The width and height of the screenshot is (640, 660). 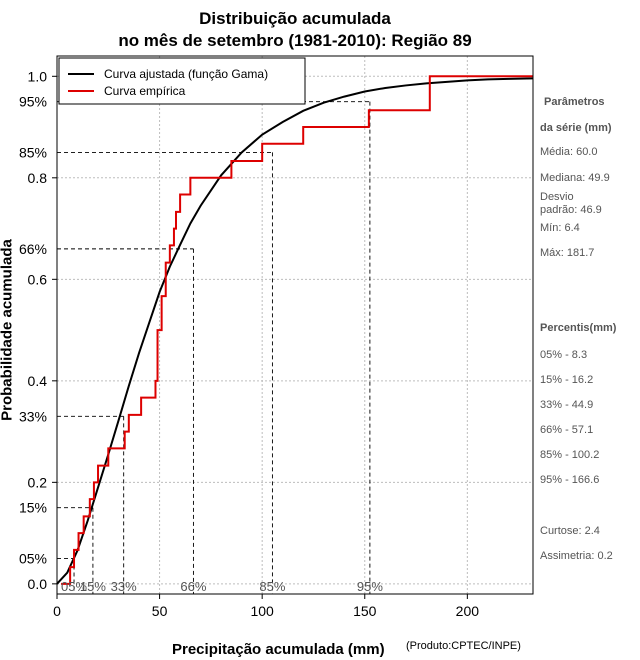 What do you see at coordinates (463, 646) in the screenshot?
I see `product-credit: (Produto:CPTEC/INPE)` at bounding box center [463, 646].